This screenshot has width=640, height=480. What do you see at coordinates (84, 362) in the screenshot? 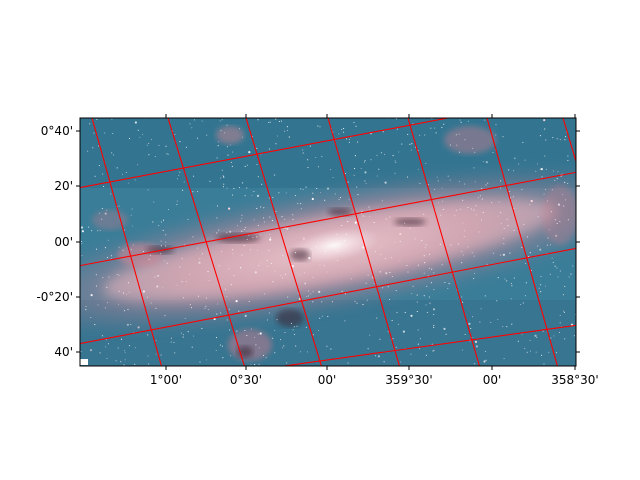
I see `corner-marker` at bounding box center [84, 362].